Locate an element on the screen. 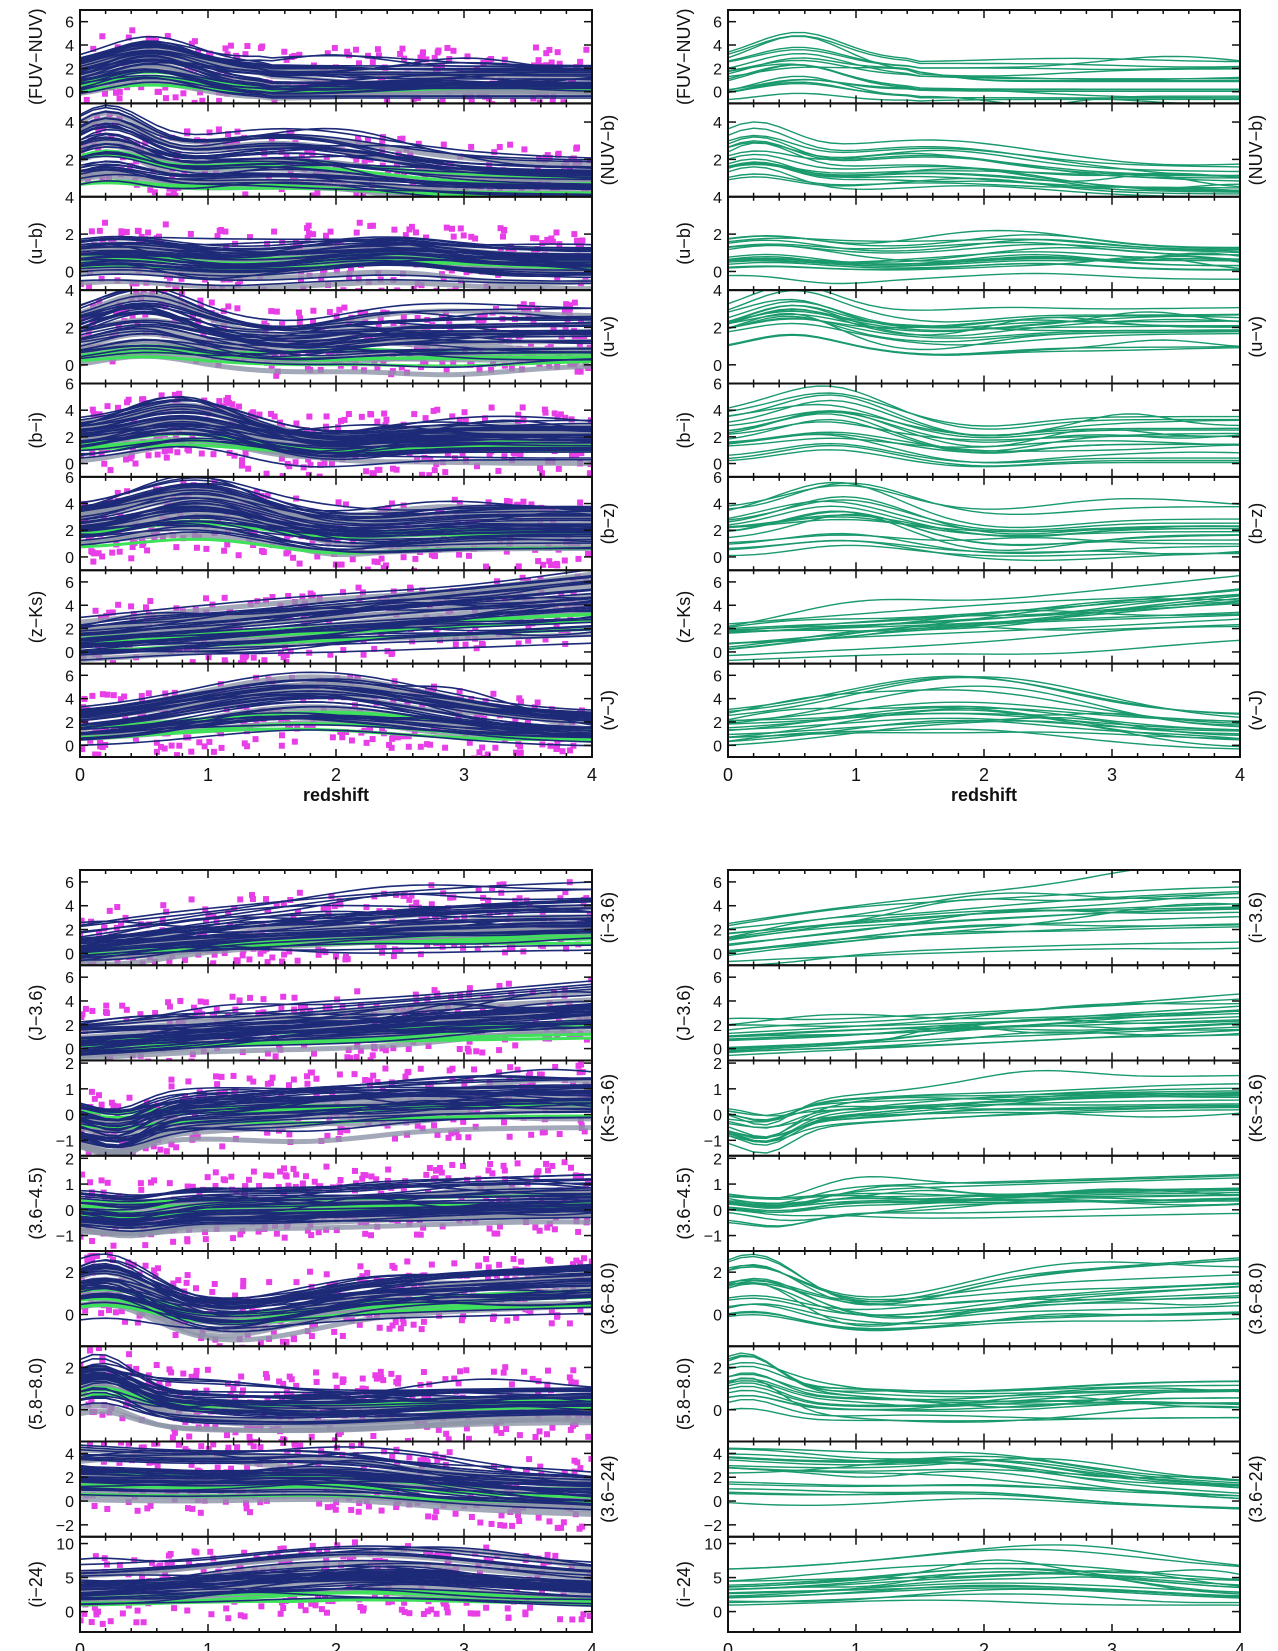  panel-y-label: (u−b) is located at coordinates (36, 243).